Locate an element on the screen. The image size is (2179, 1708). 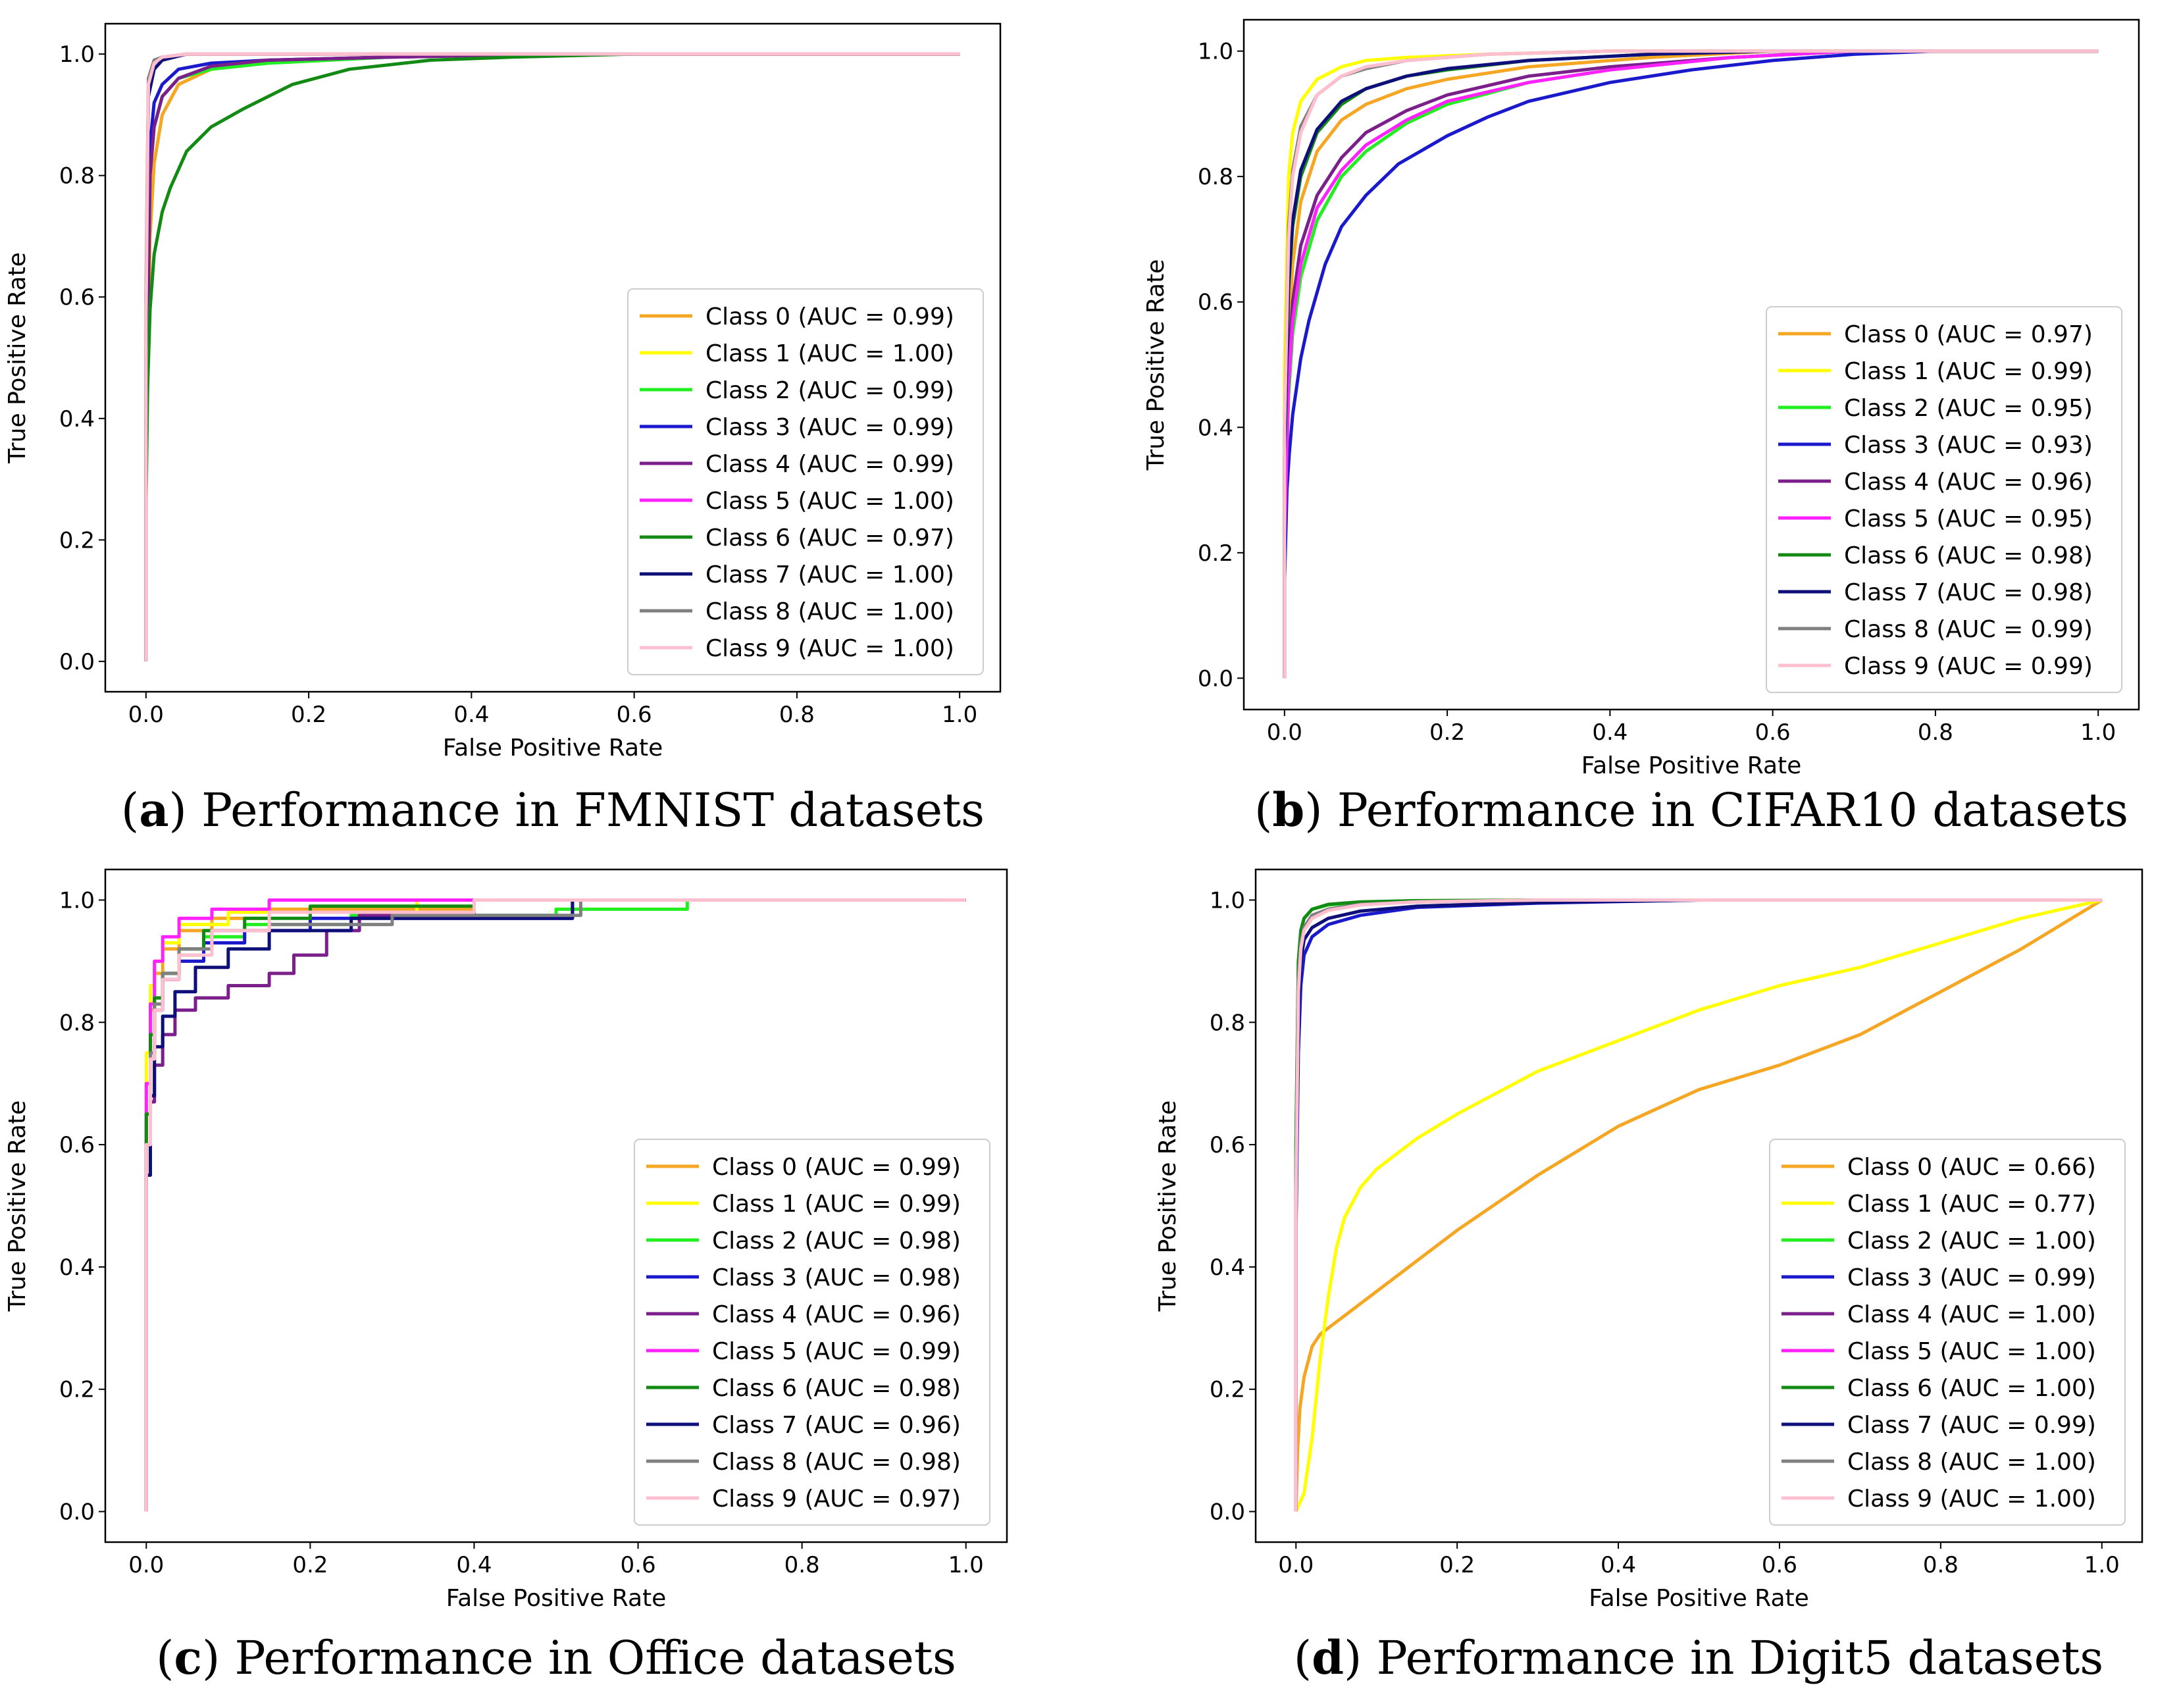
x-tick-label: 0.4 is located at coordinates (471, 715).